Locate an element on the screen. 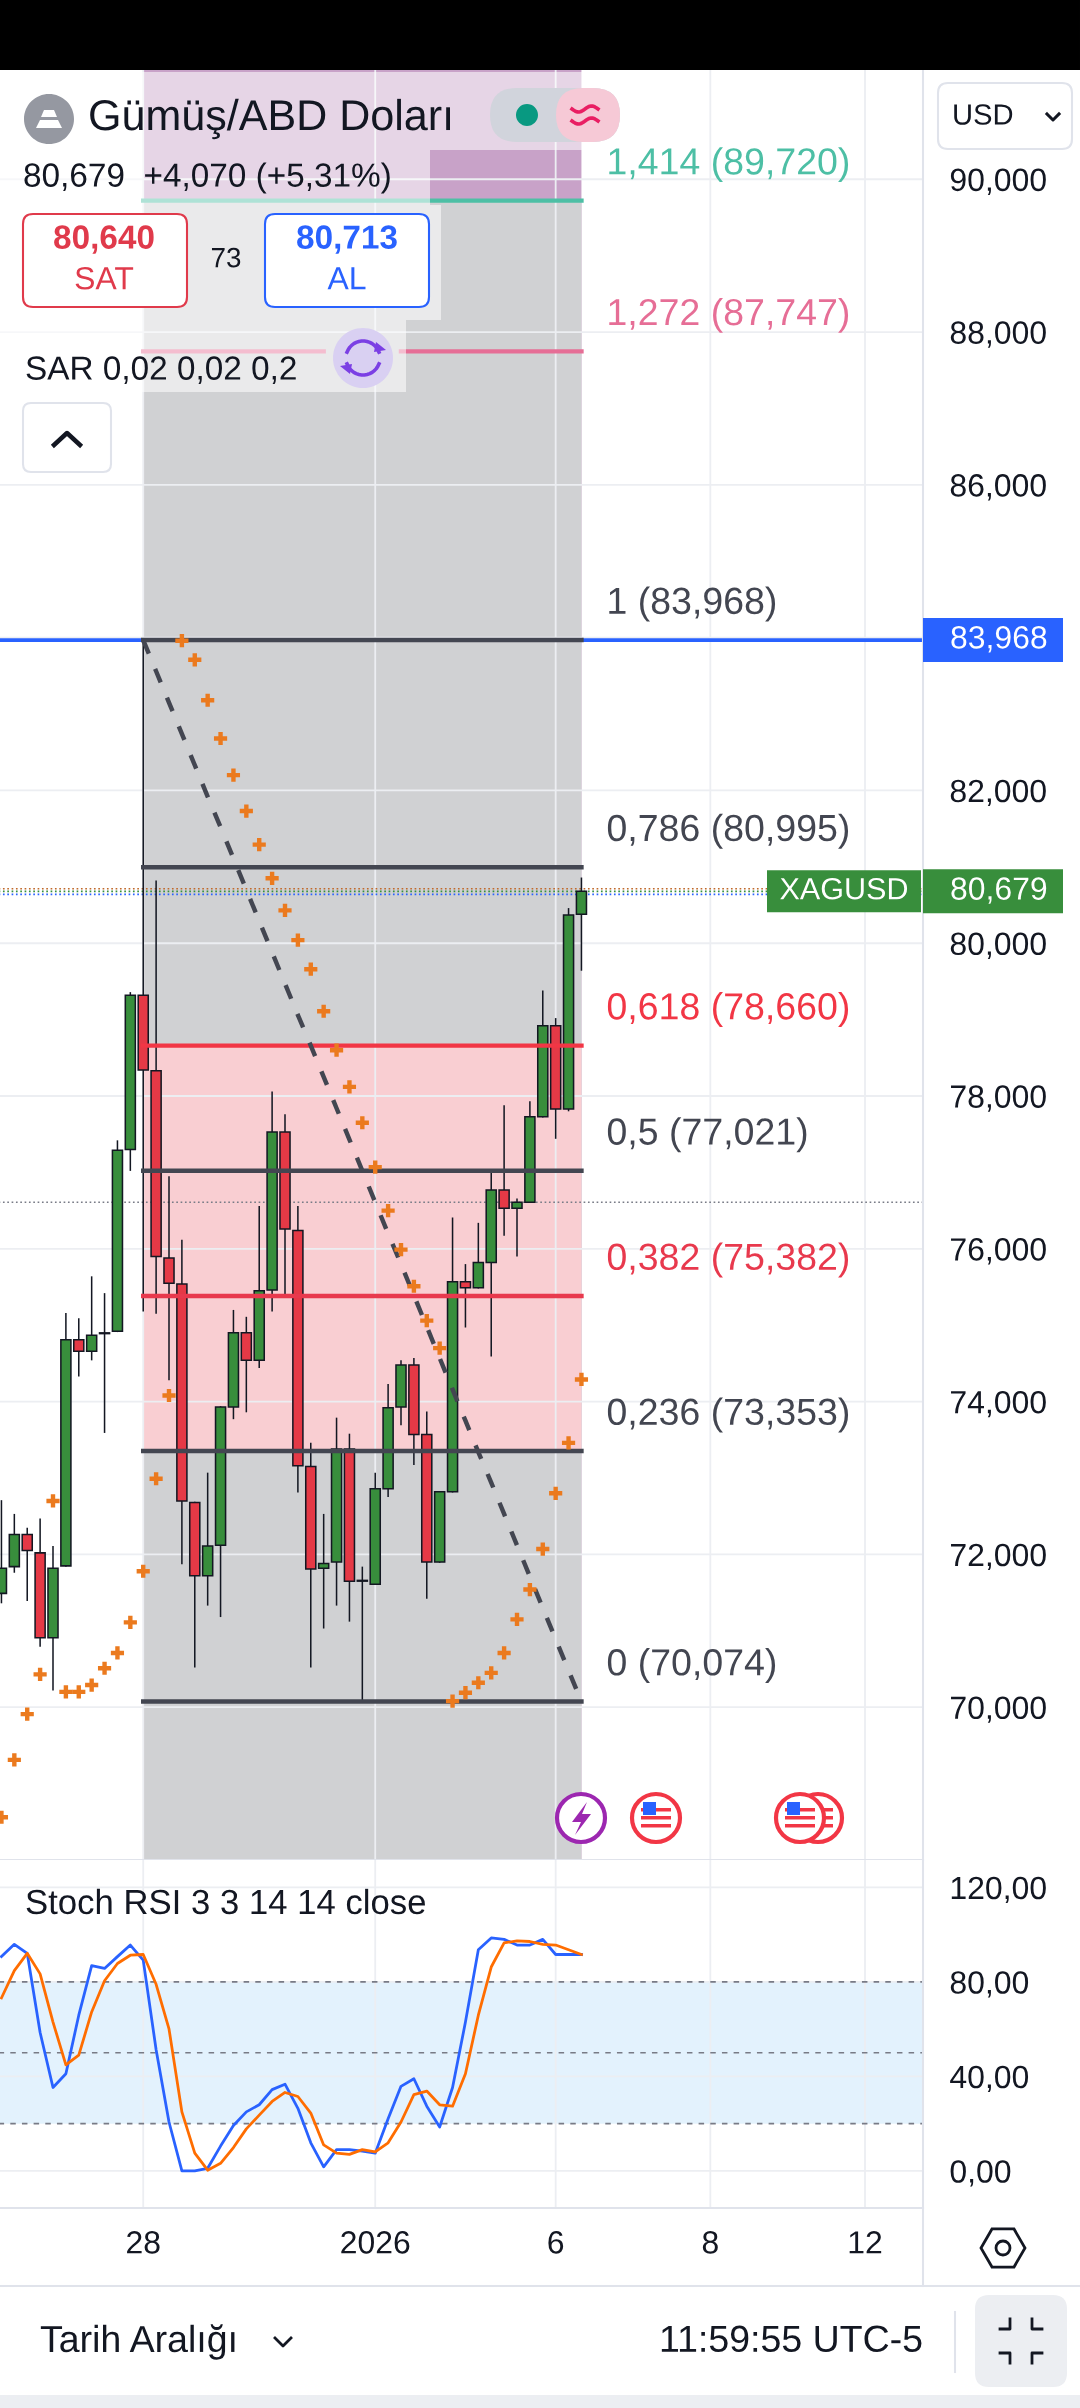 The height and width of the screenshot is (2408, 1080). annotation: XAGUSD is located at coordinates (844, 888).